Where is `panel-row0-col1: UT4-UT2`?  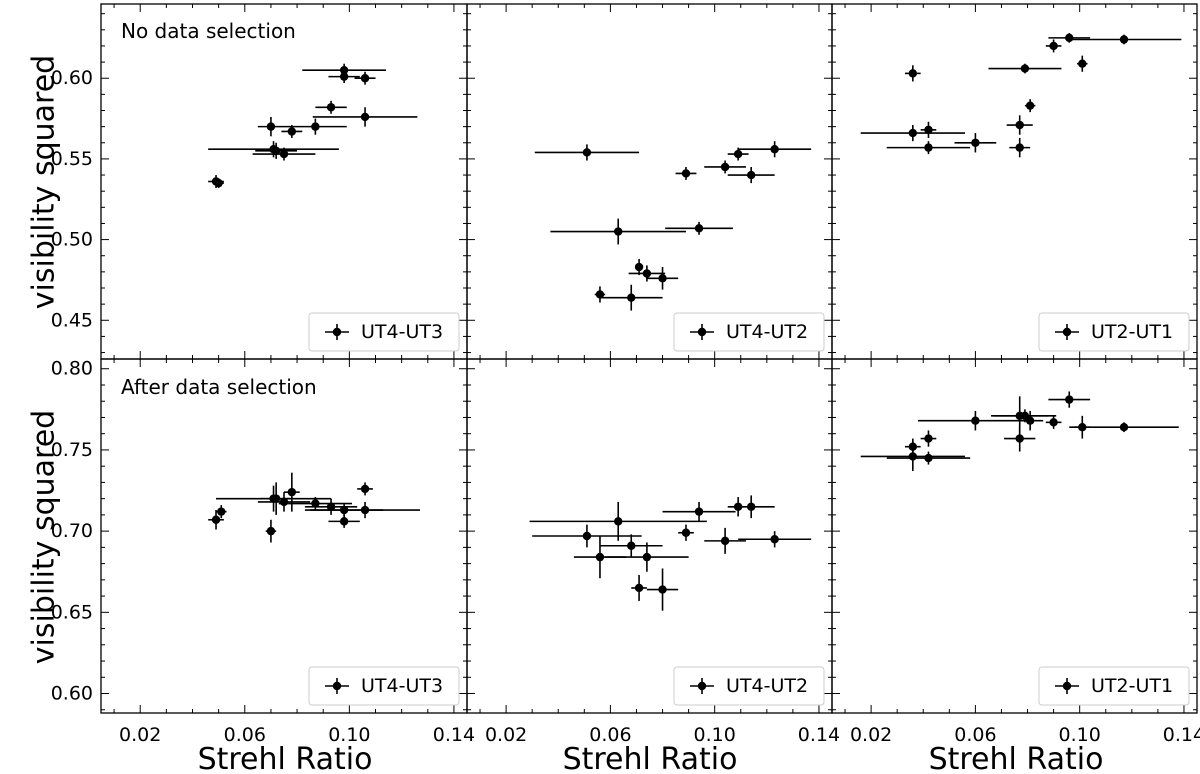
panel-row0-col1: UT4-UT2 is located at coordinates (649, 181).